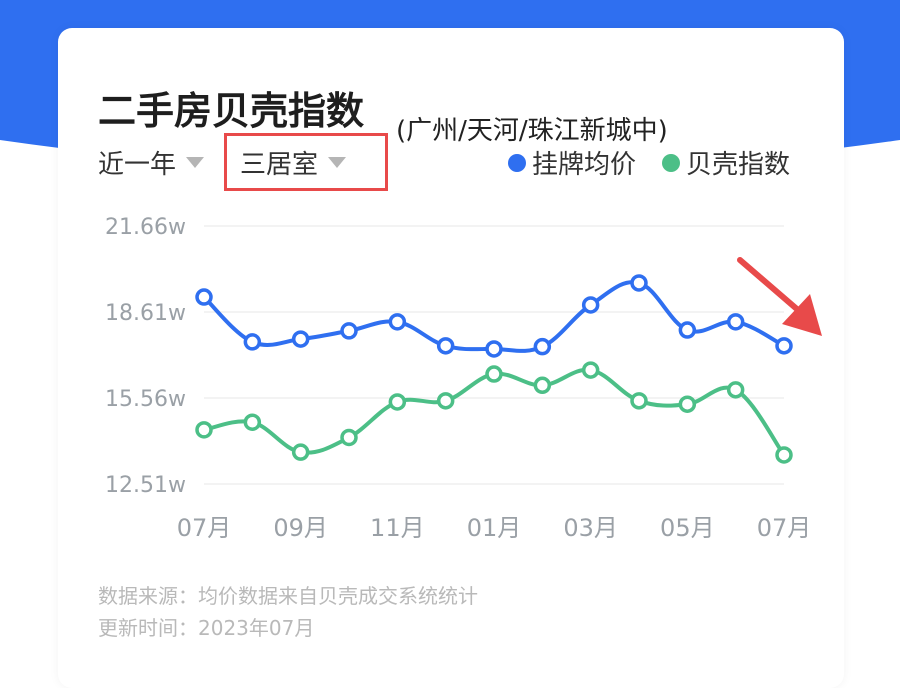 The image size is (900, 688). Describe the element at coordinates (145, 485) in the screenshot. I see `y-tick-label: 12.51w` at that location.